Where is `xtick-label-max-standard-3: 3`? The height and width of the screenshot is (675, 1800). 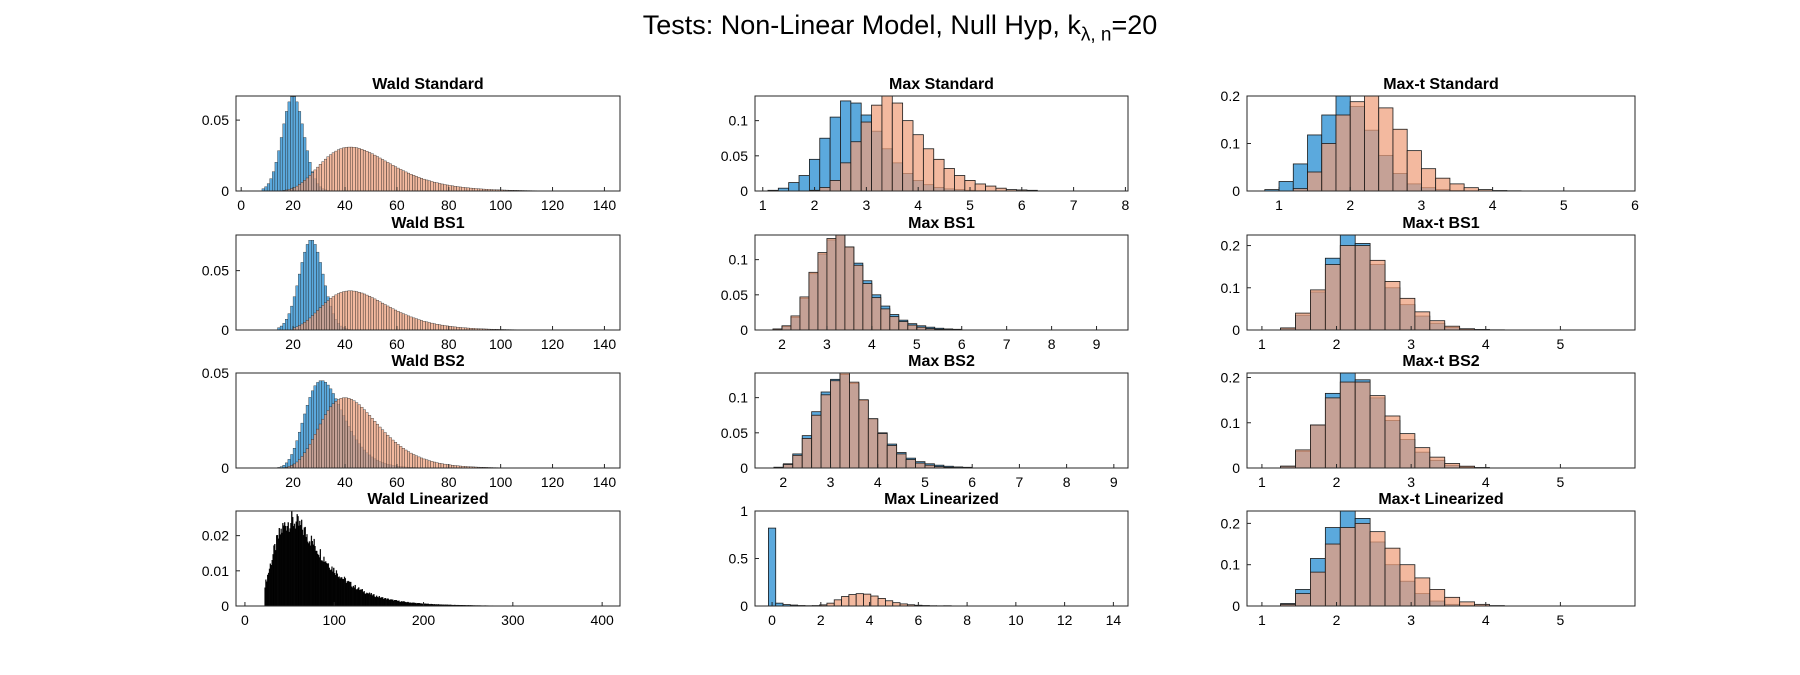 xtick-label-max-standard-3: 3 is located at coordinates (866, 205).